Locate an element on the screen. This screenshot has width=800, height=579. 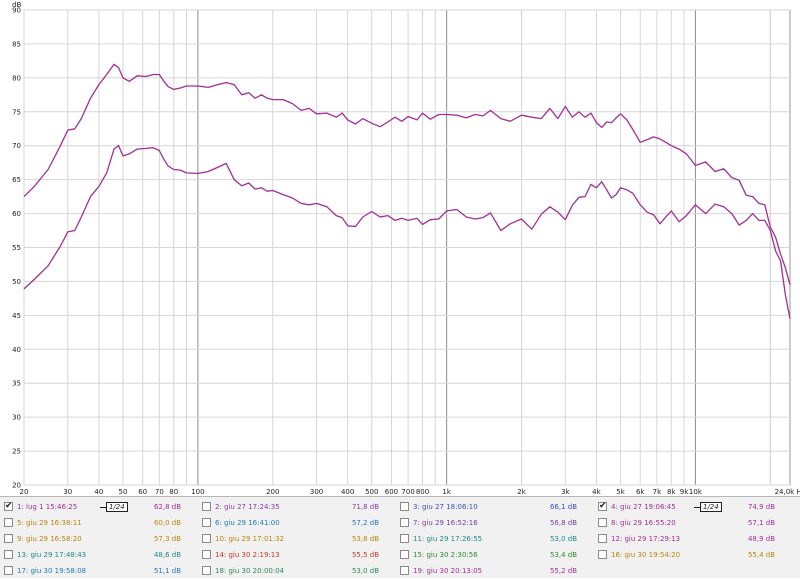
legend-item: 5: giu 29 16:38:11 60,0 dB is located at coordinates (98, 523).